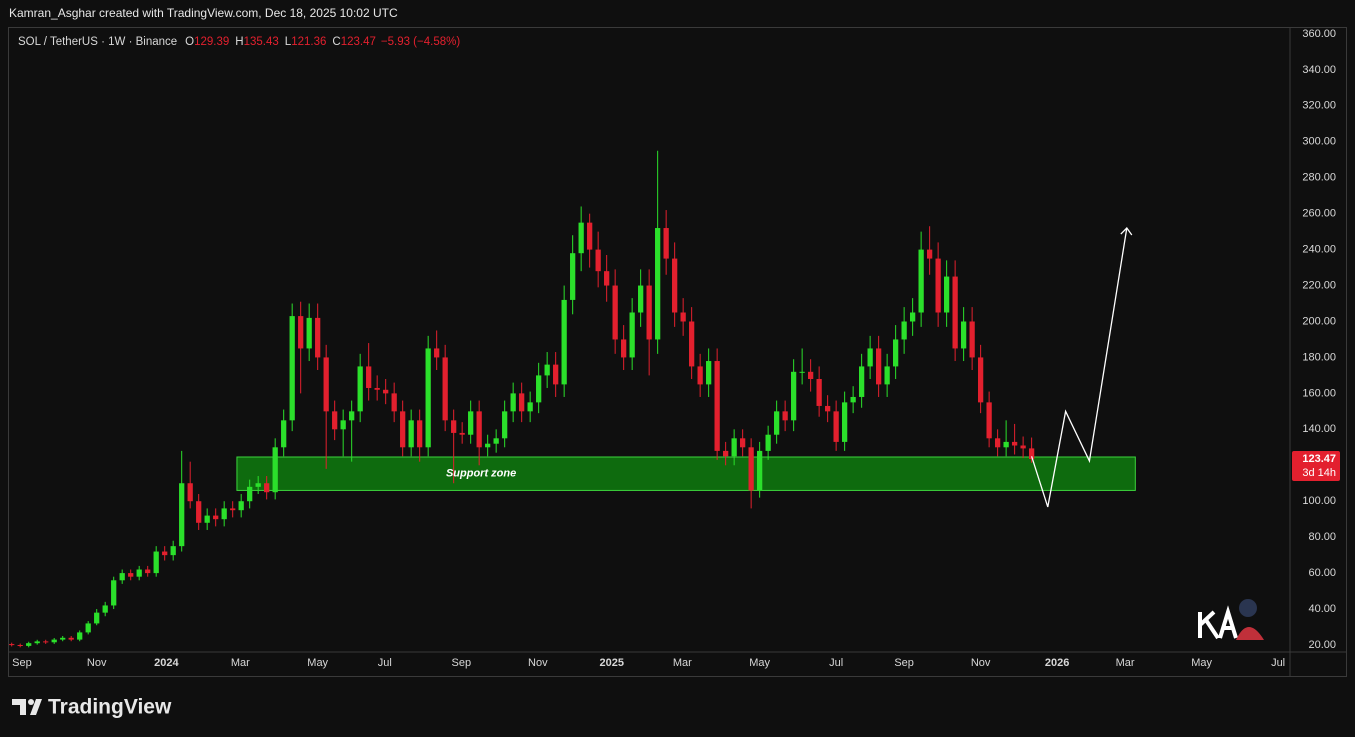 The width and height of the screenshot is (1355, 737). Describe the element at coordinates (1319, 142) in the screenshot. I see `y-tick-label: 300.00` at that location.